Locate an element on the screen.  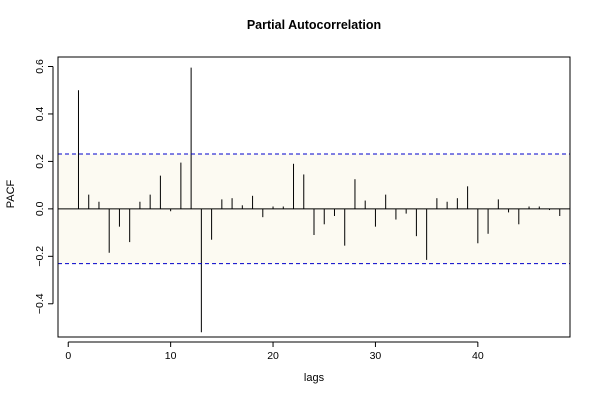
y-tick-label-3: 0.2 is located at coordinates (40, 161).